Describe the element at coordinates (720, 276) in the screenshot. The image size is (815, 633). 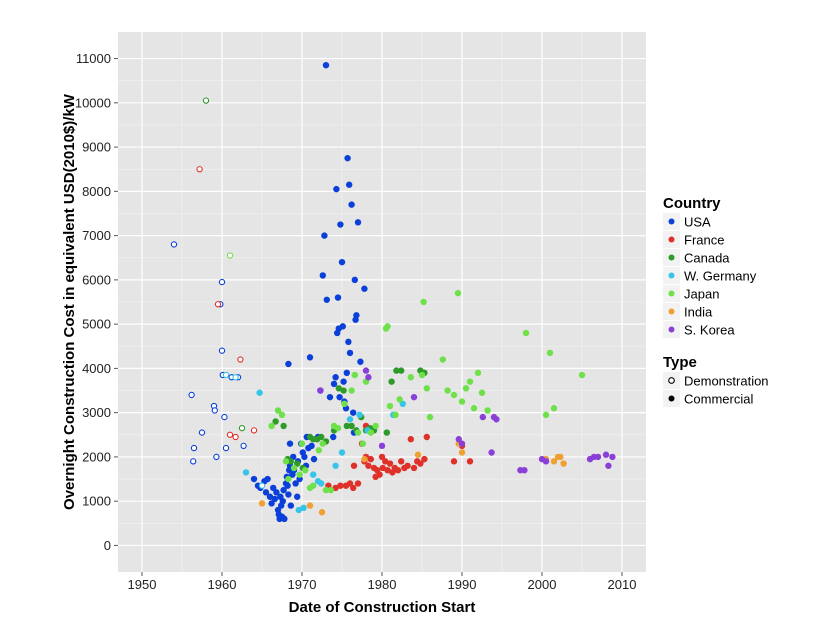
I see `legend-label: W. Germany` at that location.